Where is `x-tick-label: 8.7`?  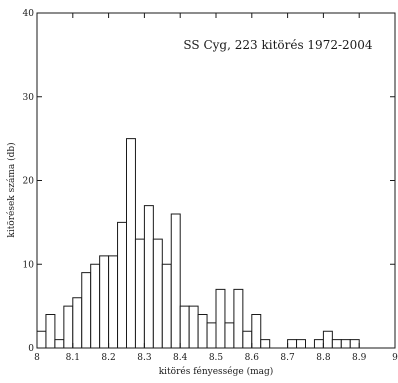 x-tick-label: 8.7 is located at coordinates (287, 358).